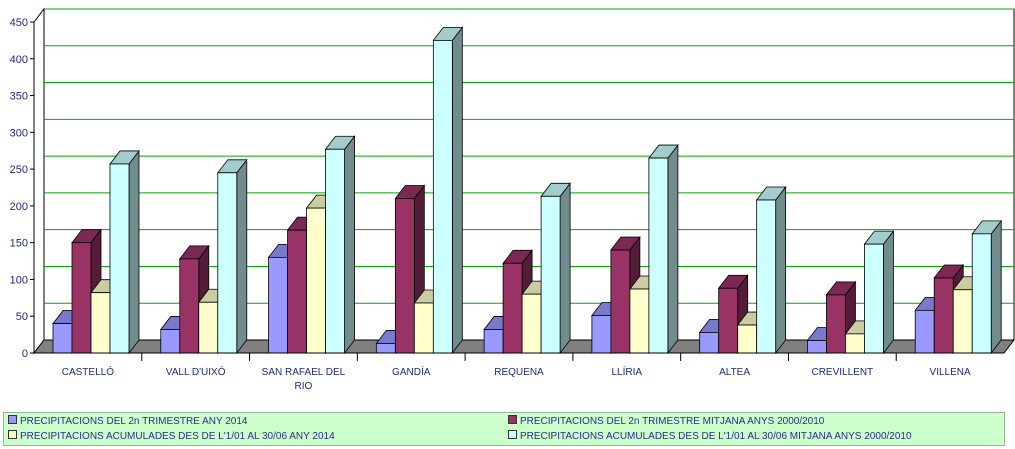 This screenshot has width=1015, height=449. I want to click on y-tick-label: 300, so click(19, 133).